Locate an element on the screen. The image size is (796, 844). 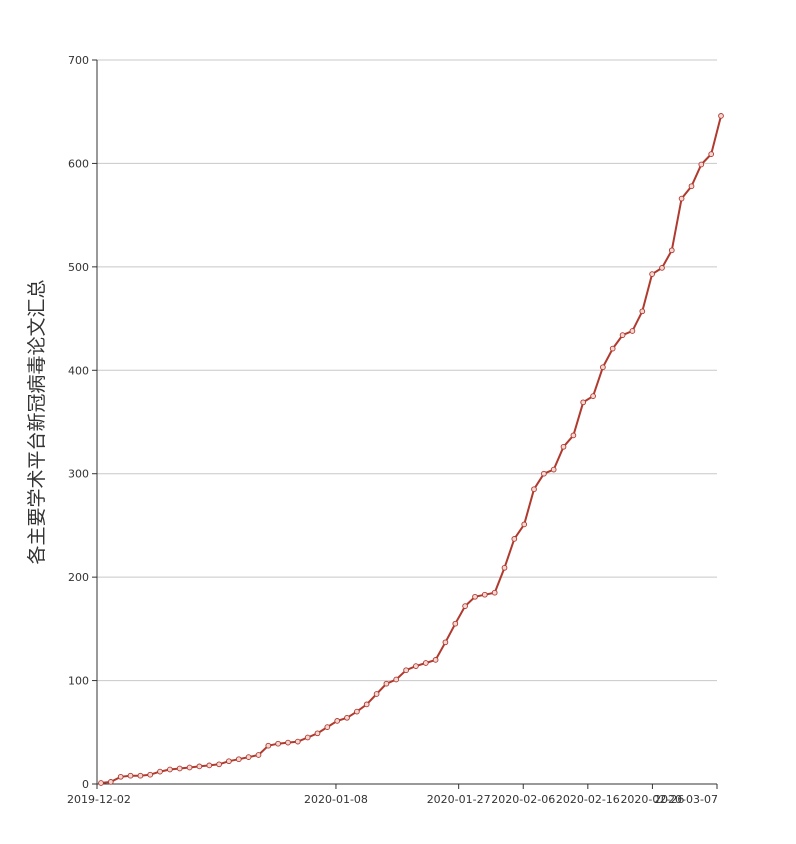
x-tick-label: 2019-12-02 is located at coordinates (99, 799).